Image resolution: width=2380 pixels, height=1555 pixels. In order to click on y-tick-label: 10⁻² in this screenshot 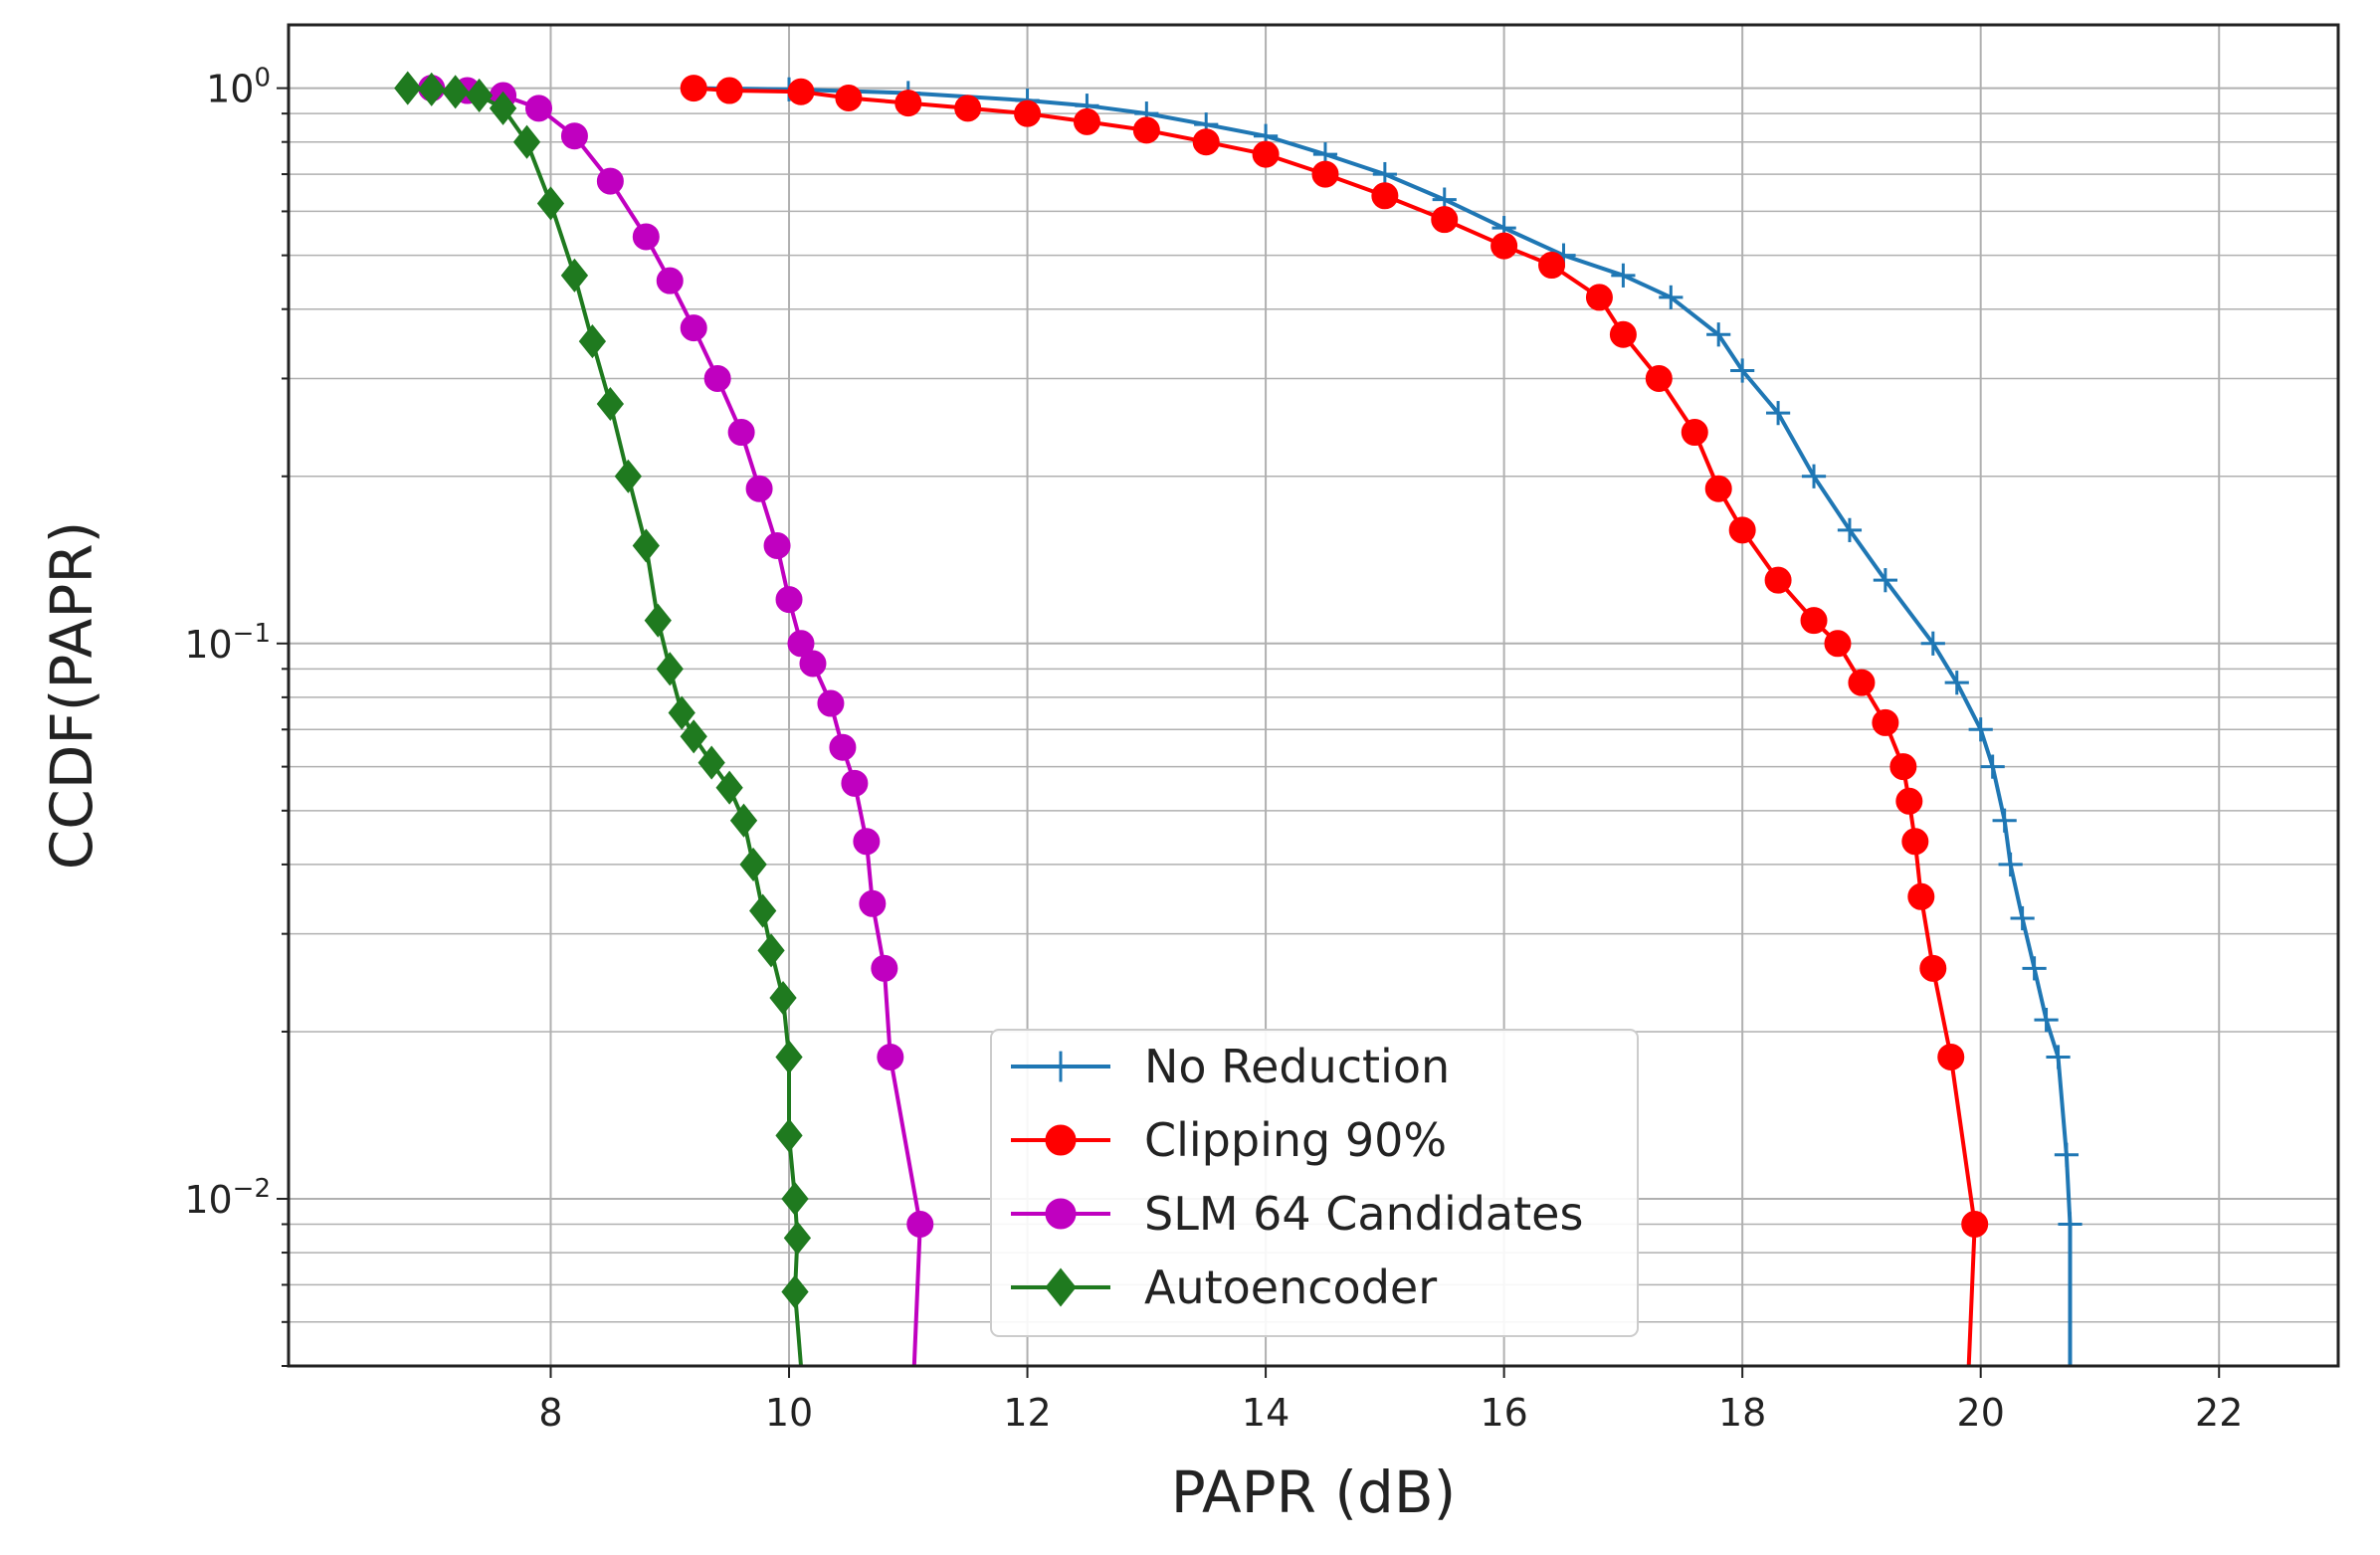, I will do `click(227, 1198)`.